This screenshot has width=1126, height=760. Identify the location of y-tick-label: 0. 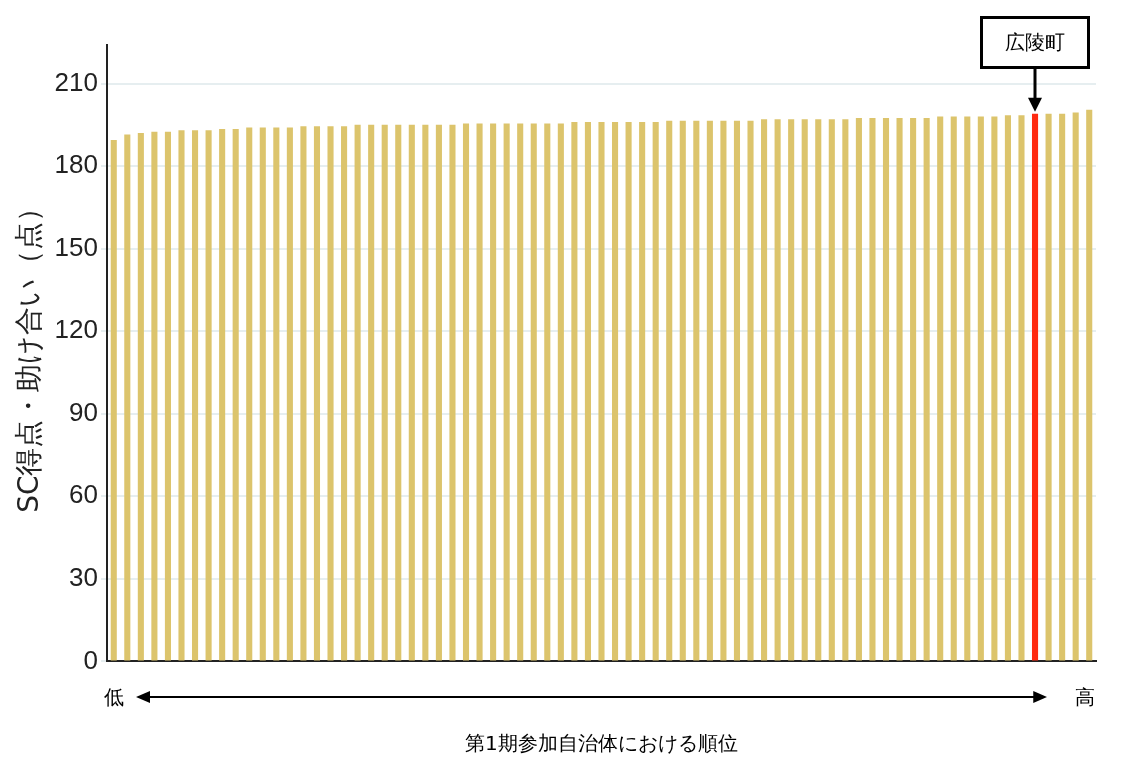
(90, 659).